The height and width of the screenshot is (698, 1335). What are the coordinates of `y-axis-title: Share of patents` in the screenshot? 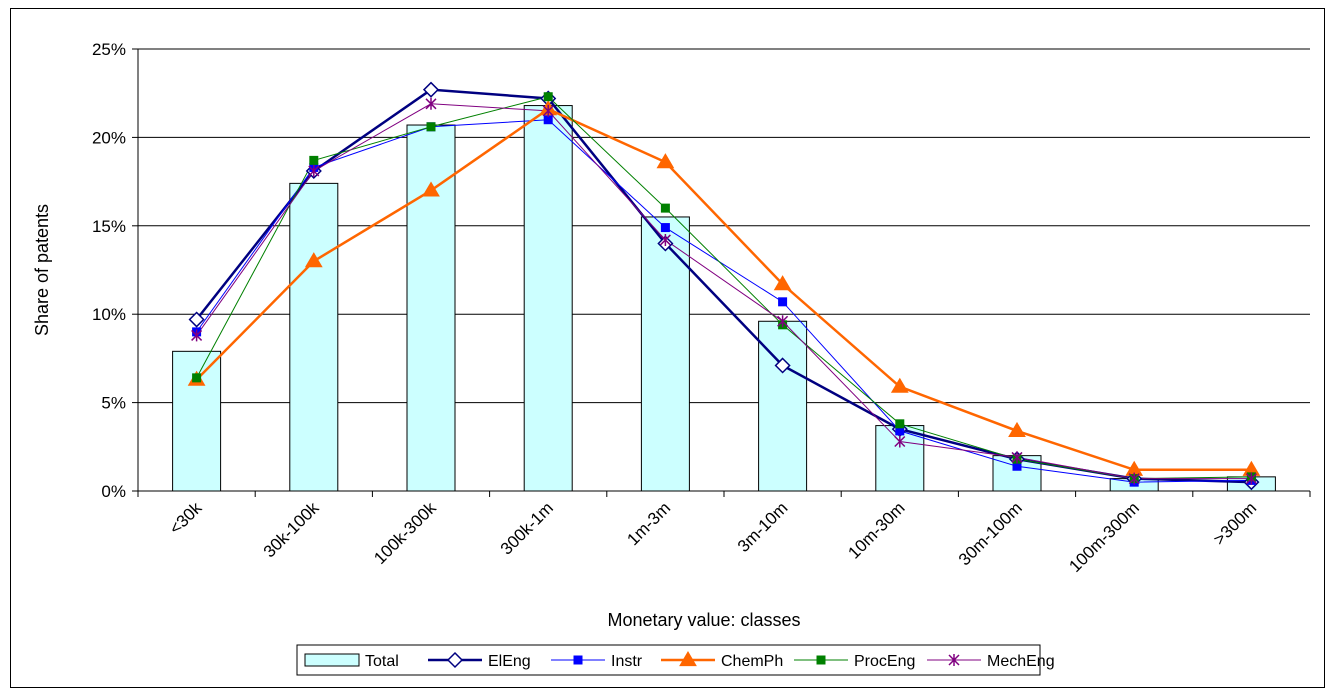 It's located at (42, 270).